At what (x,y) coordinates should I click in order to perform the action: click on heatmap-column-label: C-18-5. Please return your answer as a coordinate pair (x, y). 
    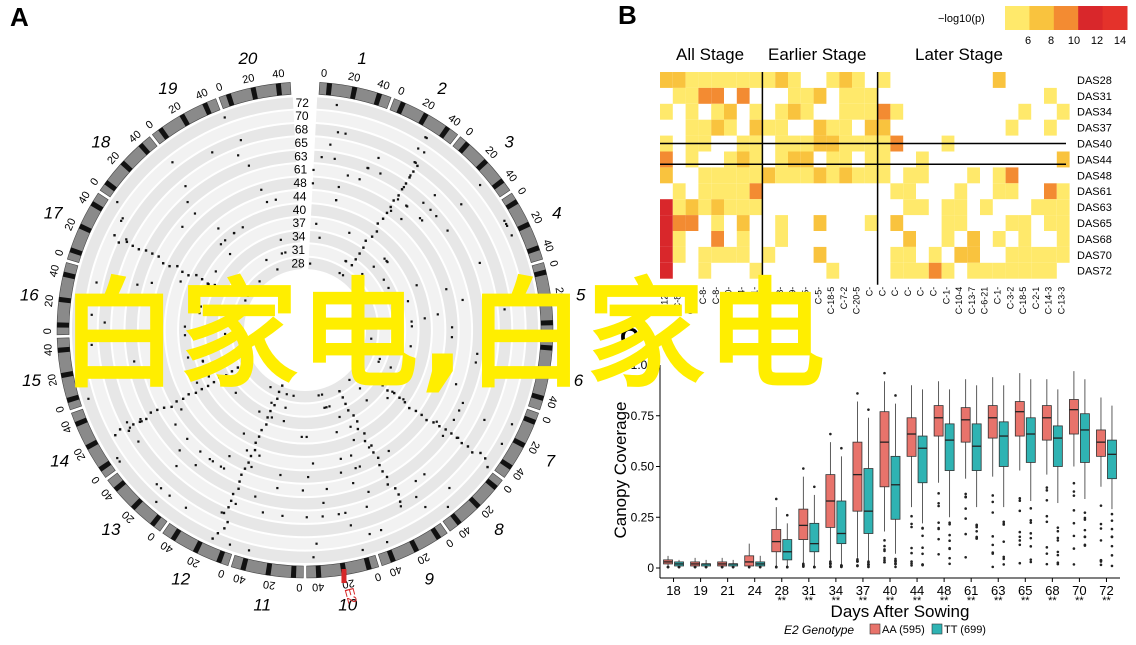
    Looking at the image, I should click on (831, 301).